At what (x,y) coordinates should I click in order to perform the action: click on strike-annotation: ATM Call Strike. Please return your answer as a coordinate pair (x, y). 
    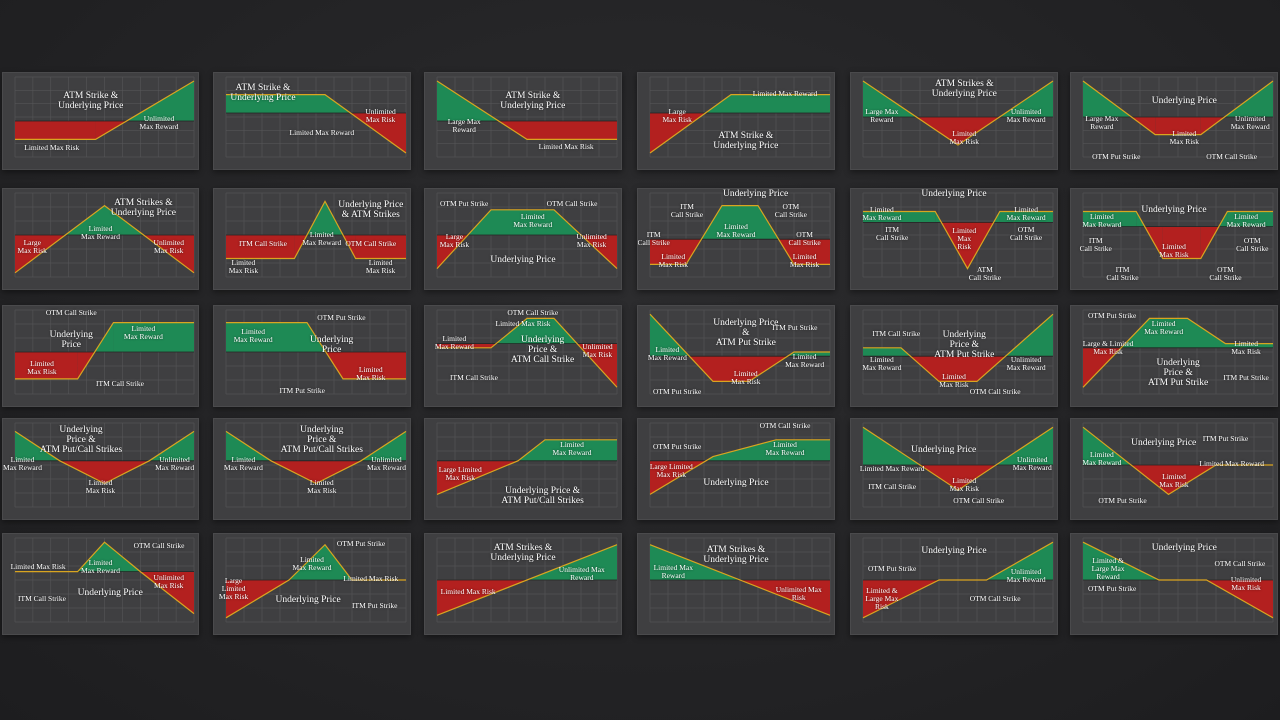
    Looking at the image, I should click on (985, 273).